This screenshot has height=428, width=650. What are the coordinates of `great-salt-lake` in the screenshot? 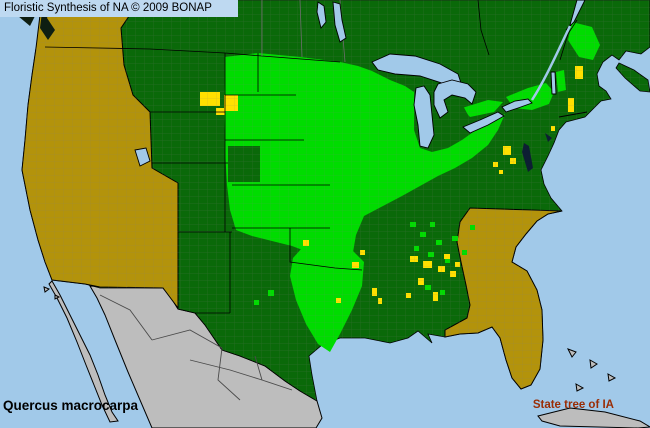 It's located at (142, 157).